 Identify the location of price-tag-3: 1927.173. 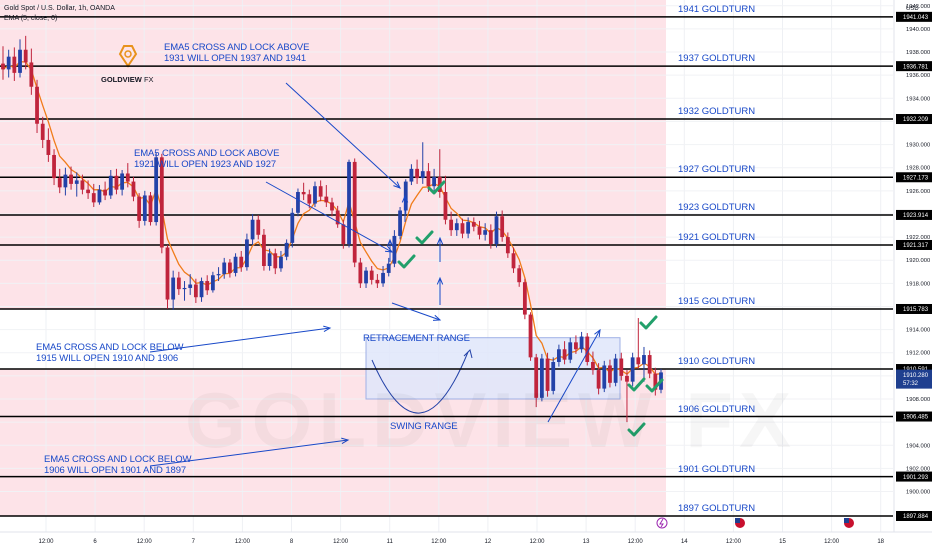
(914, 177).